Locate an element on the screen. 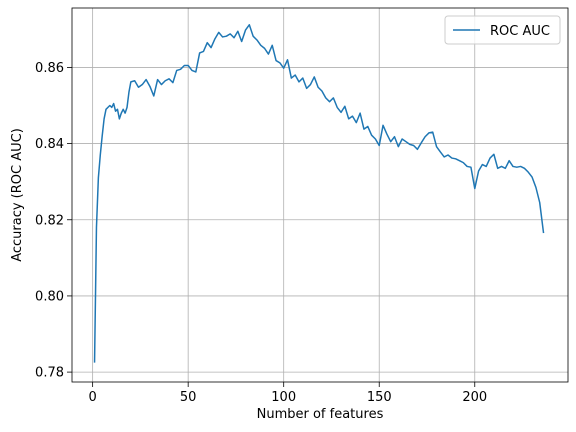 The width and height of the screenshot is (576, 432). y-axis-label: Accuracy (ROC AUC) is located at coordinates (17, 195).